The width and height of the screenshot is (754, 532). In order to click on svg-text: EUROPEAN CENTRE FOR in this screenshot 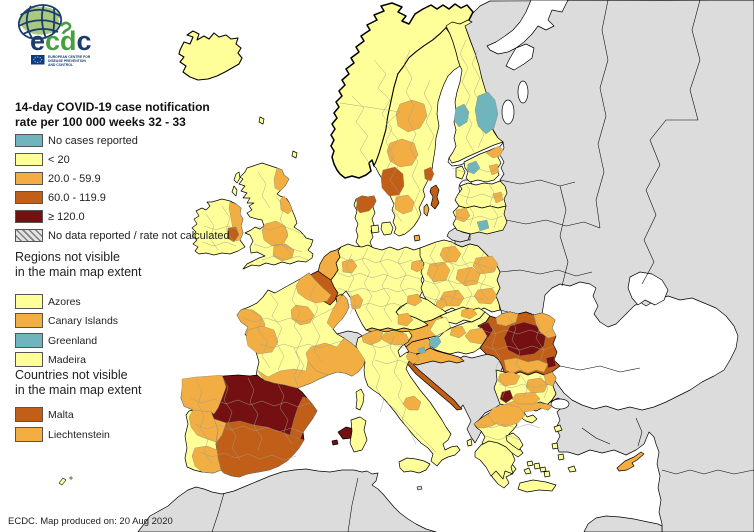, I will do `click(69, 57)`.